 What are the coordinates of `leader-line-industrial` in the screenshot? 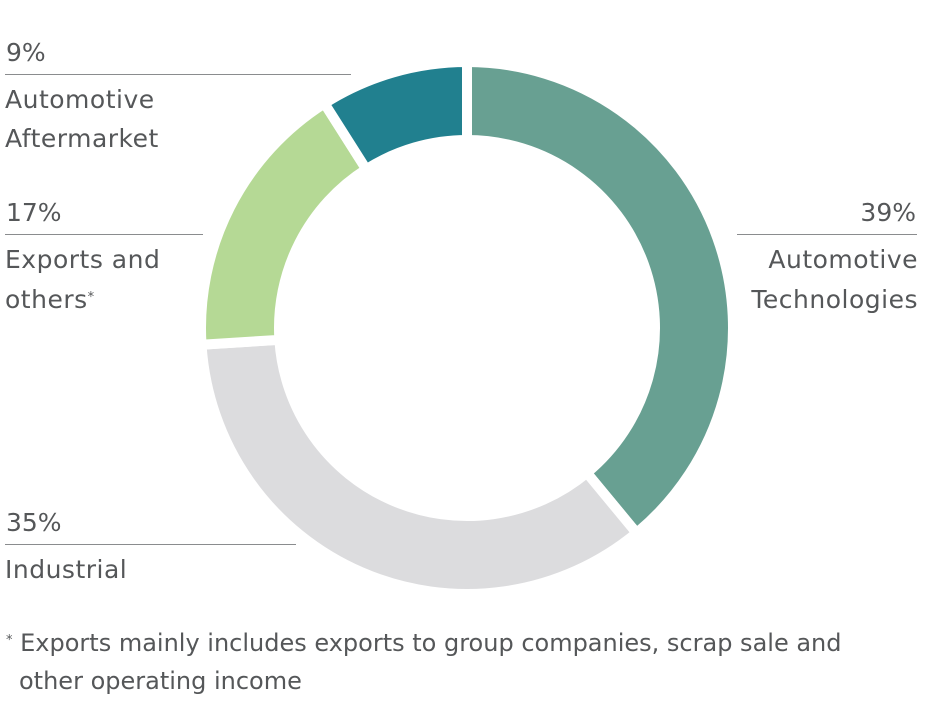 It's located at (150, 544).